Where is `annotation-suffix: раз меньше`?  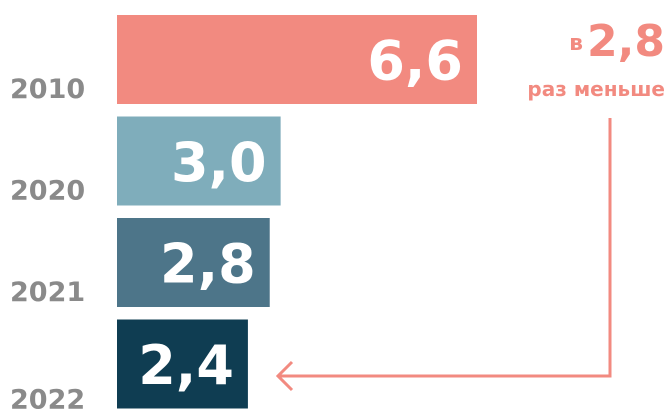
annotation-suffix: раз меньше is located at coordinates (596, 89).